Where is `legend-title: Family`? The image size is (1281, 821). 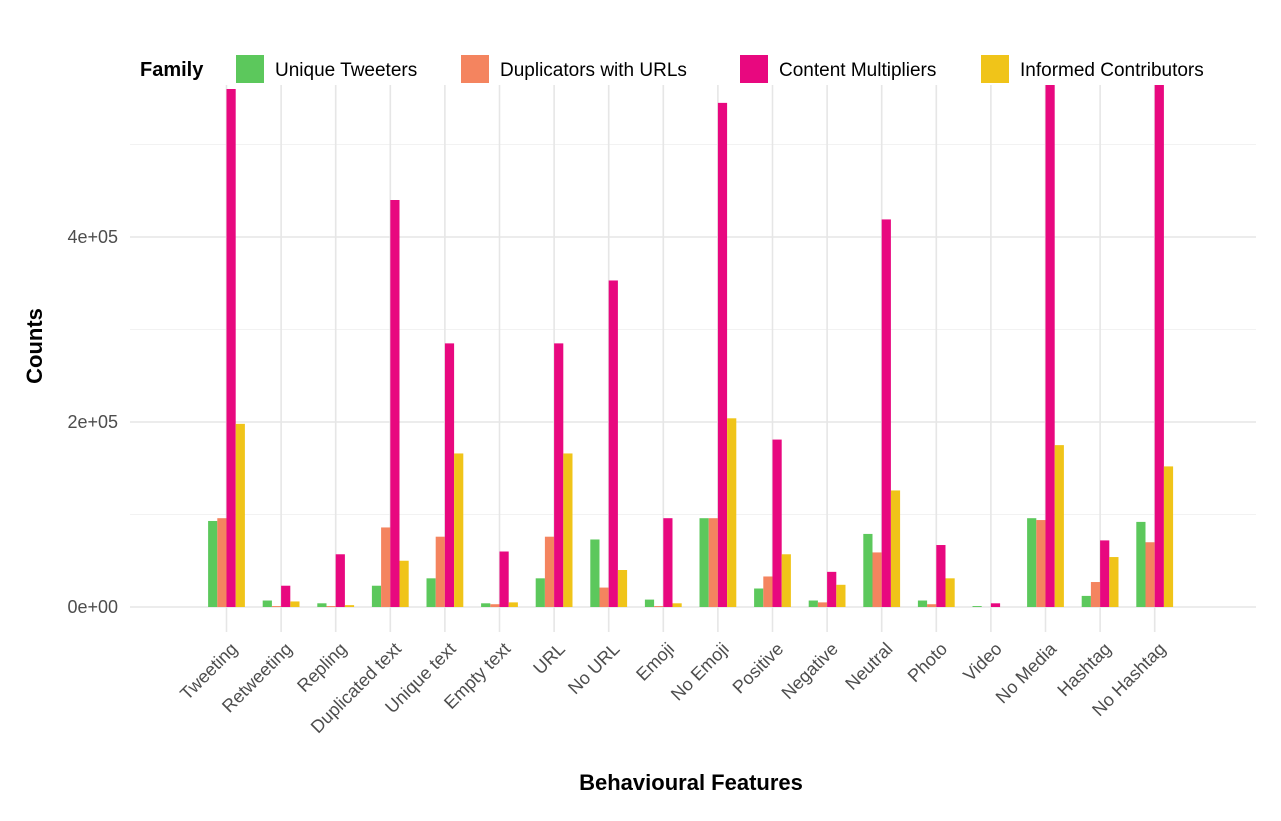
legend-title: Family is located at coordinates (172, 70).